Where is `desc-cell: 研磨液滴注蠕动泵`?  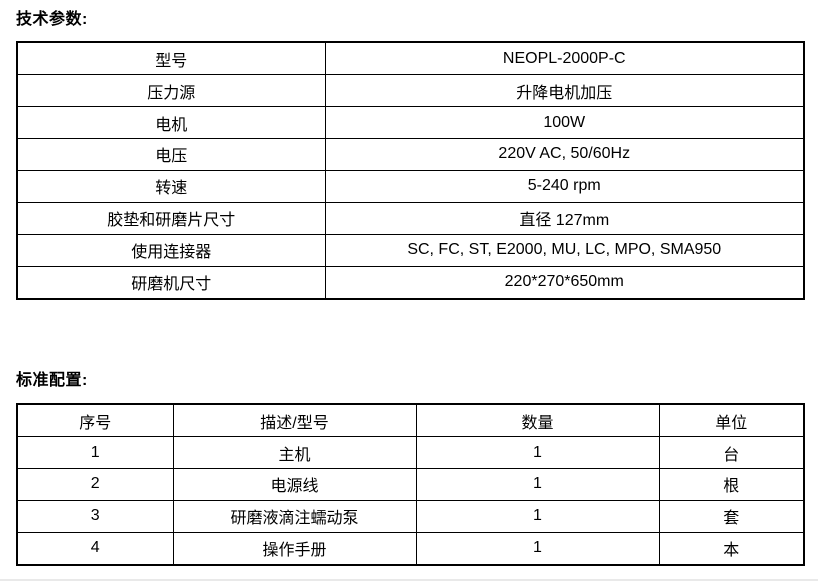
desc-cell: 研磨液滴注蠕动泵 is located at coordinates (294, 516).